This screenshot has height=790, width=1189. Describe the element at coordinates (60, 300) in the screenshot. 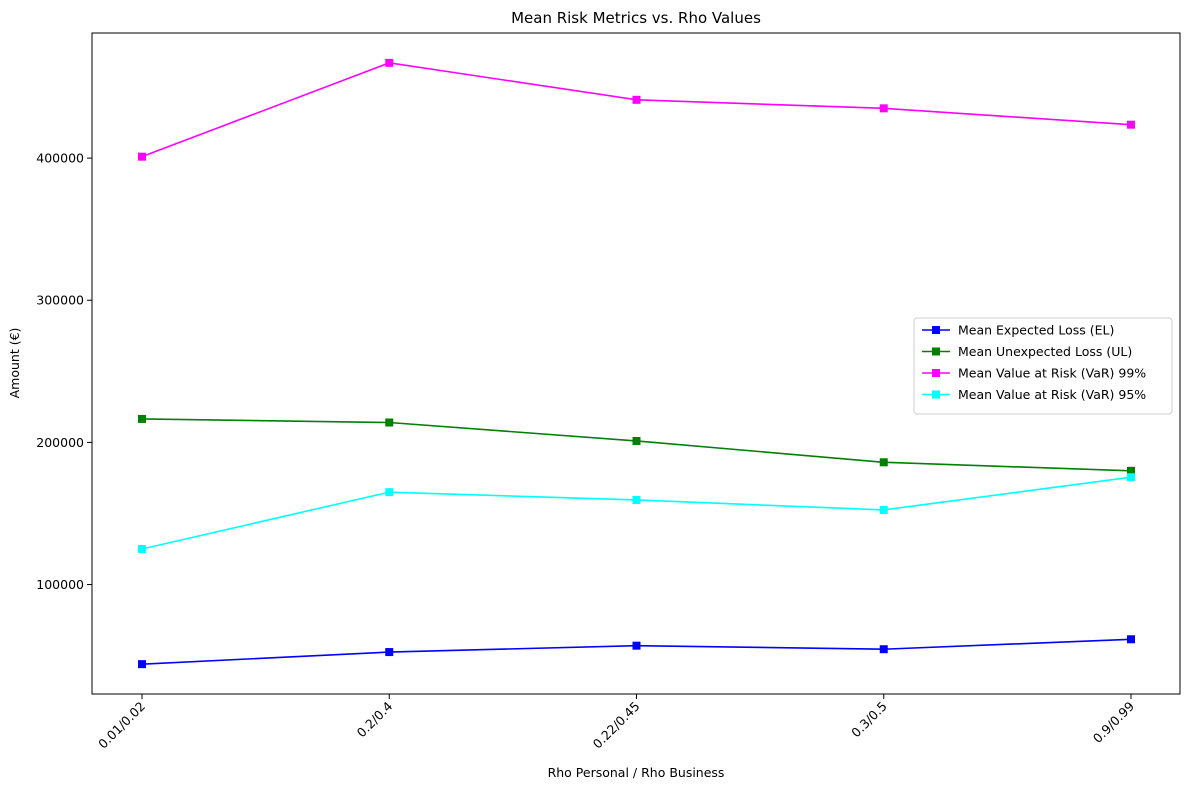

I see `y-tick-label: 300000` at that location.